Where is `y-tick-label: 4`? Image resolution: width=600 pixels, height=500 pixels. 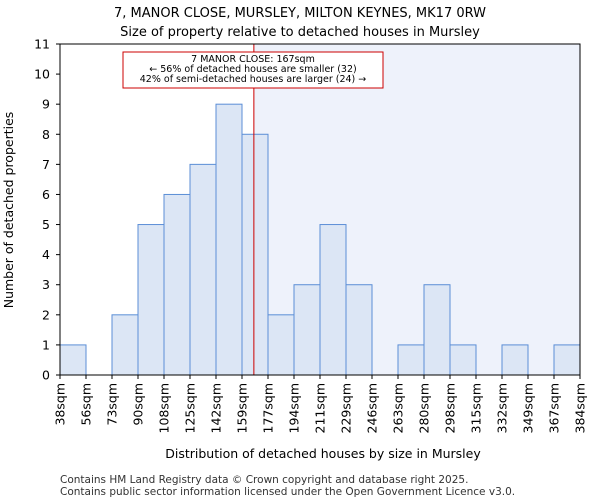 y-tick-label: 4 is located at coordinates (46, 254).